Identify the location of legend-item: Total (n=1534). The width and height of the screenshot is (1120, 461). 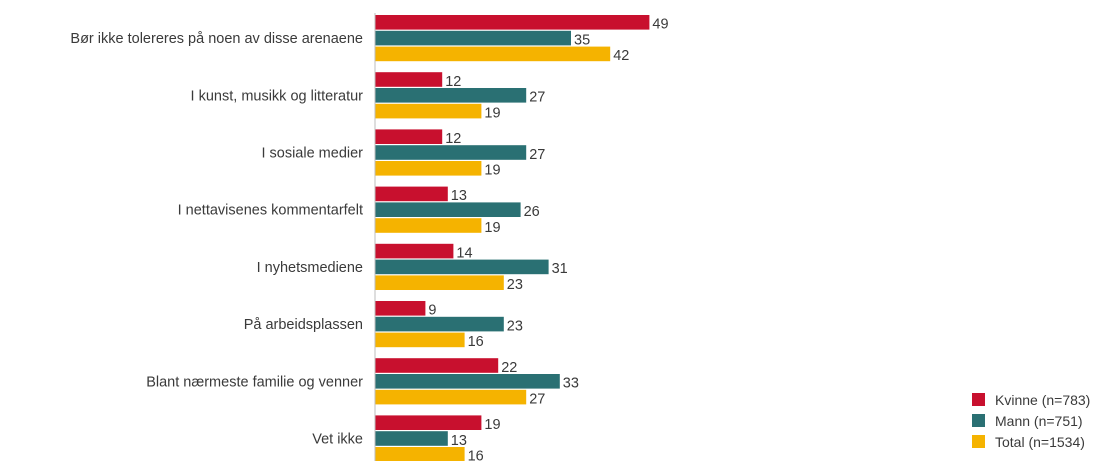
(1028, 442).